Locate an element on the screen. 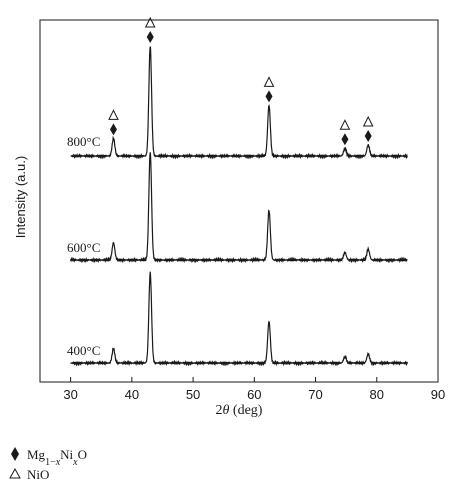  x-tick-label-40: 40 is located at coordinates (132, 394).